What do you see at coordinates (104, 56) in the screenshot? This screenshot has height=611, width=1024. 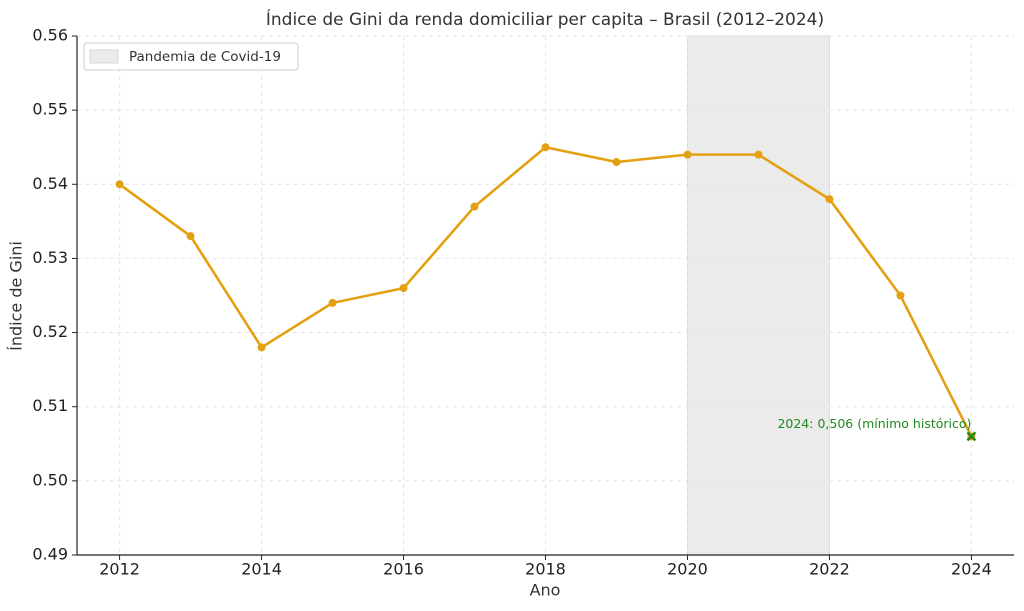 I see `legend-swatch` at bounding box center [104, 56].